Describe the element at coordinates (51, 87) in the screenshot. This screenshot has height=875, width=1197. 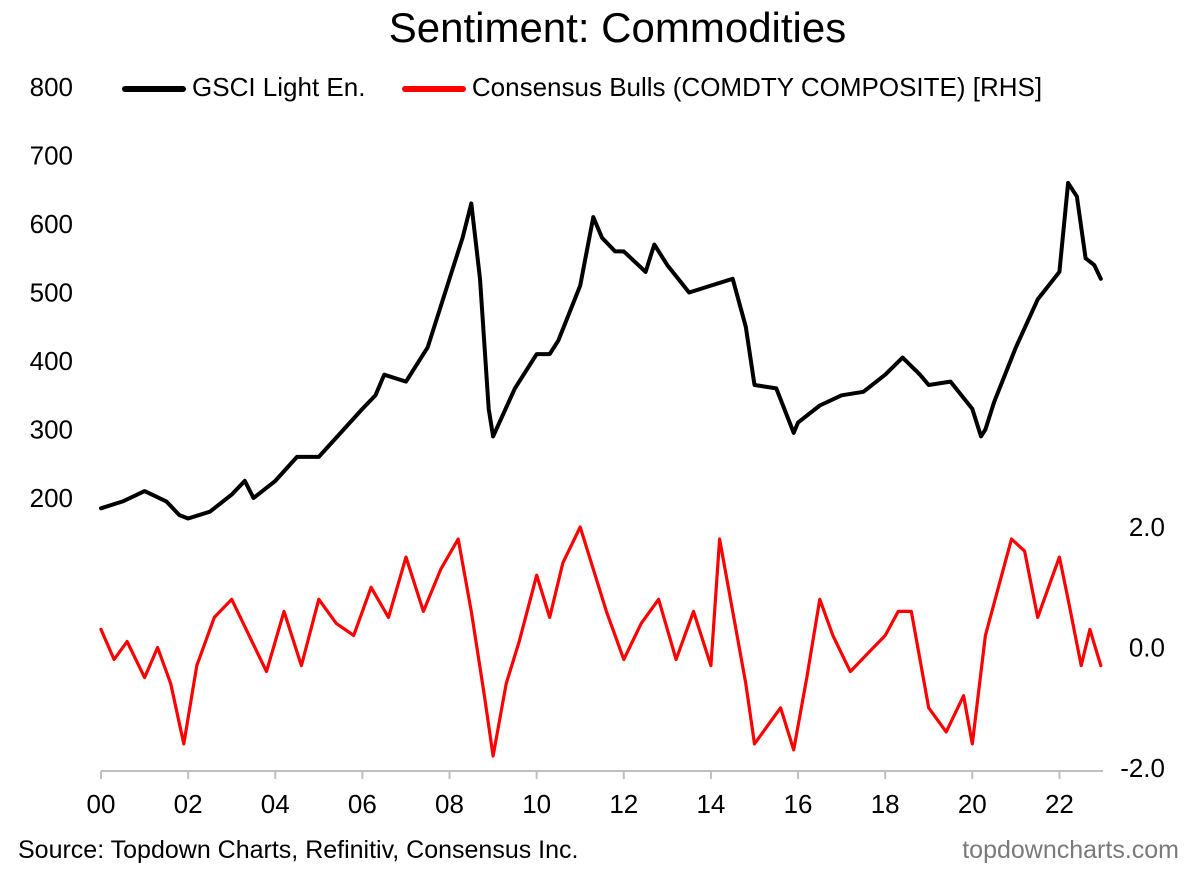
I see `left-tick-label: 800` at that location.